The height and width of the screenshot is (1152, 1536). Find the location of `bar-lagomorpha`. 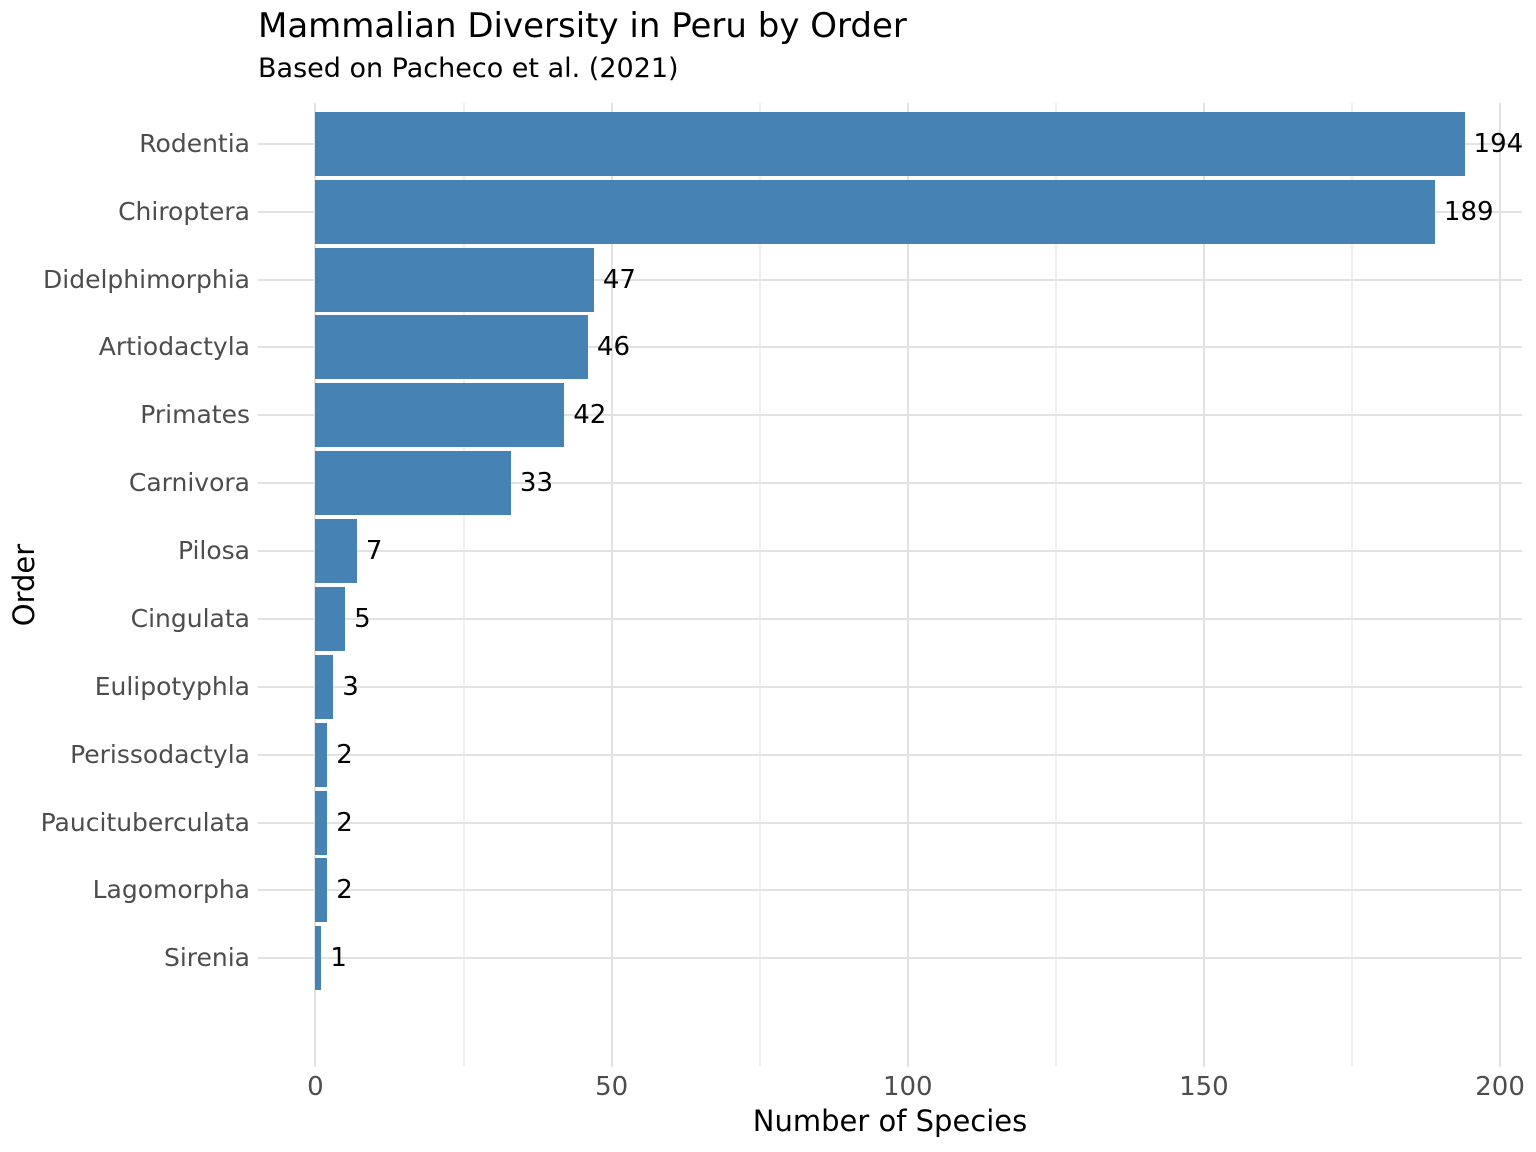

bar-lagomorpha is located at coordinates (321, 890).